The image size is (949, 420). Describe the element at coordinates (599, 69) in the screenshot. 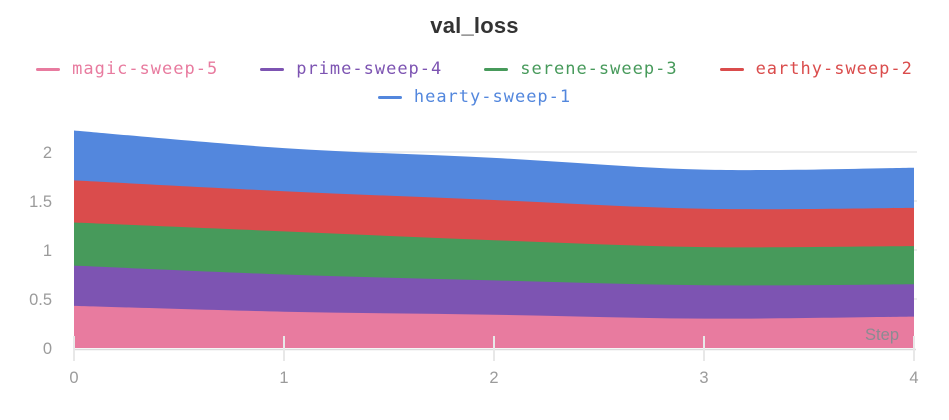

I see `legend-label: serene-sweep-3` at that location.